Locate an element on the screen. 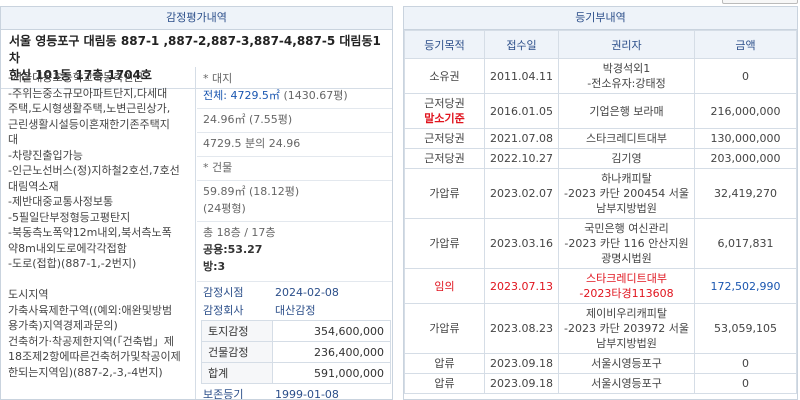  land-total: 전체: 4729.5㎡ is located at coordinates (241, 95).